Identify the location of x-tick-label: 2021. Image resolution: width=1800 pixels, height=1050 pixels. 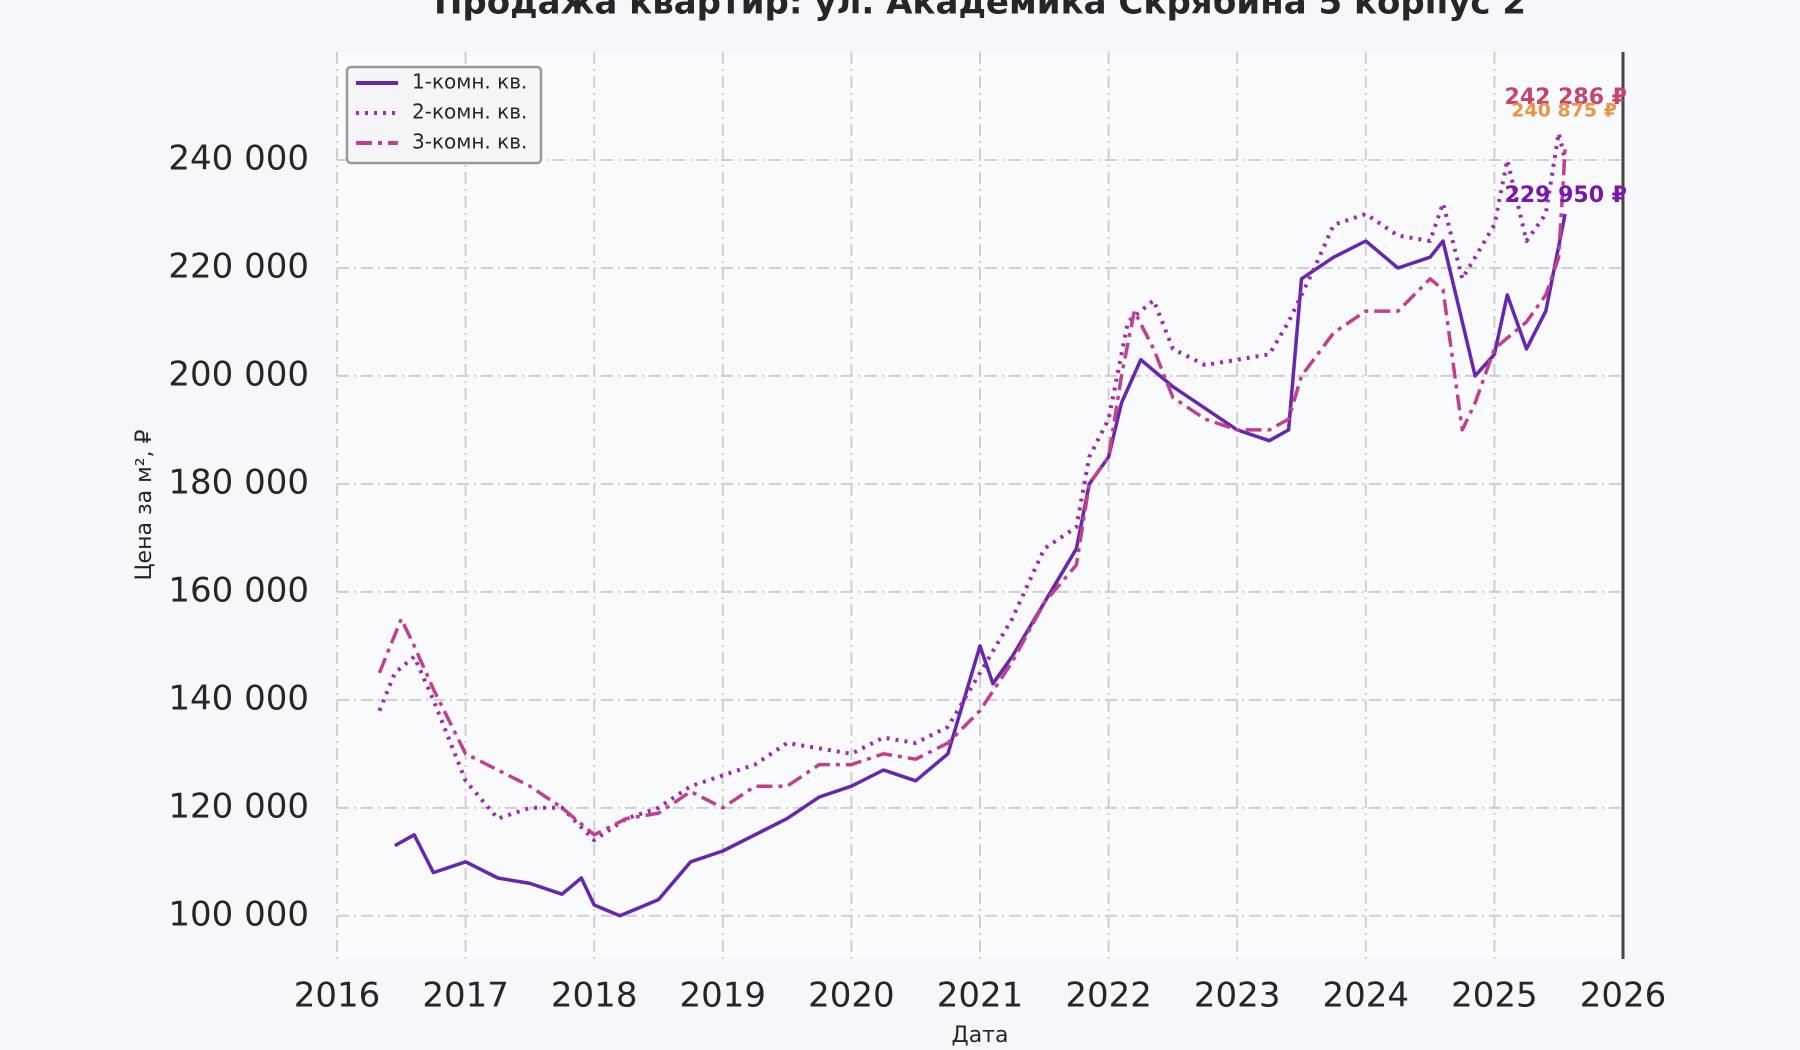
(980, 996).